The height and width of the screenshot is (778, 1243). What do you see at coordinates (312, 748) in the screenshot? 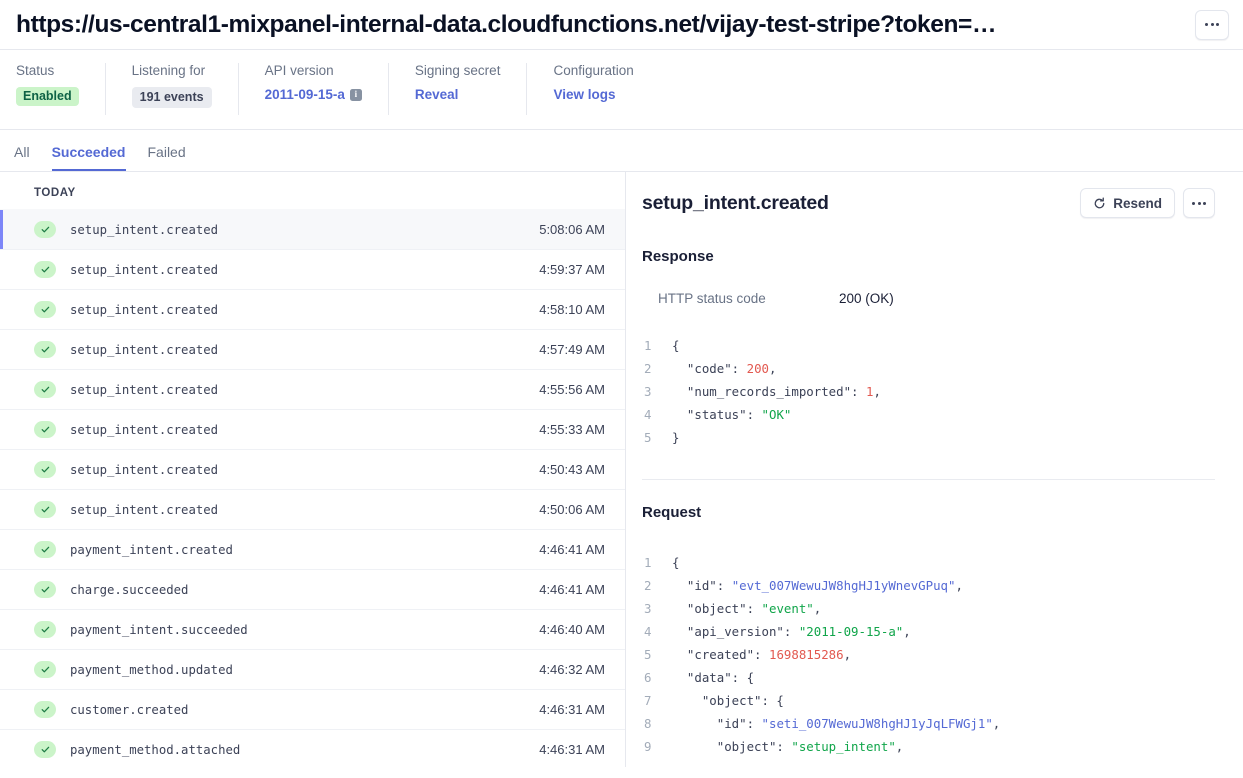
I see `event-list-row: payment_method.attached 4:46:31 AM` at bounding box center [312, 748].